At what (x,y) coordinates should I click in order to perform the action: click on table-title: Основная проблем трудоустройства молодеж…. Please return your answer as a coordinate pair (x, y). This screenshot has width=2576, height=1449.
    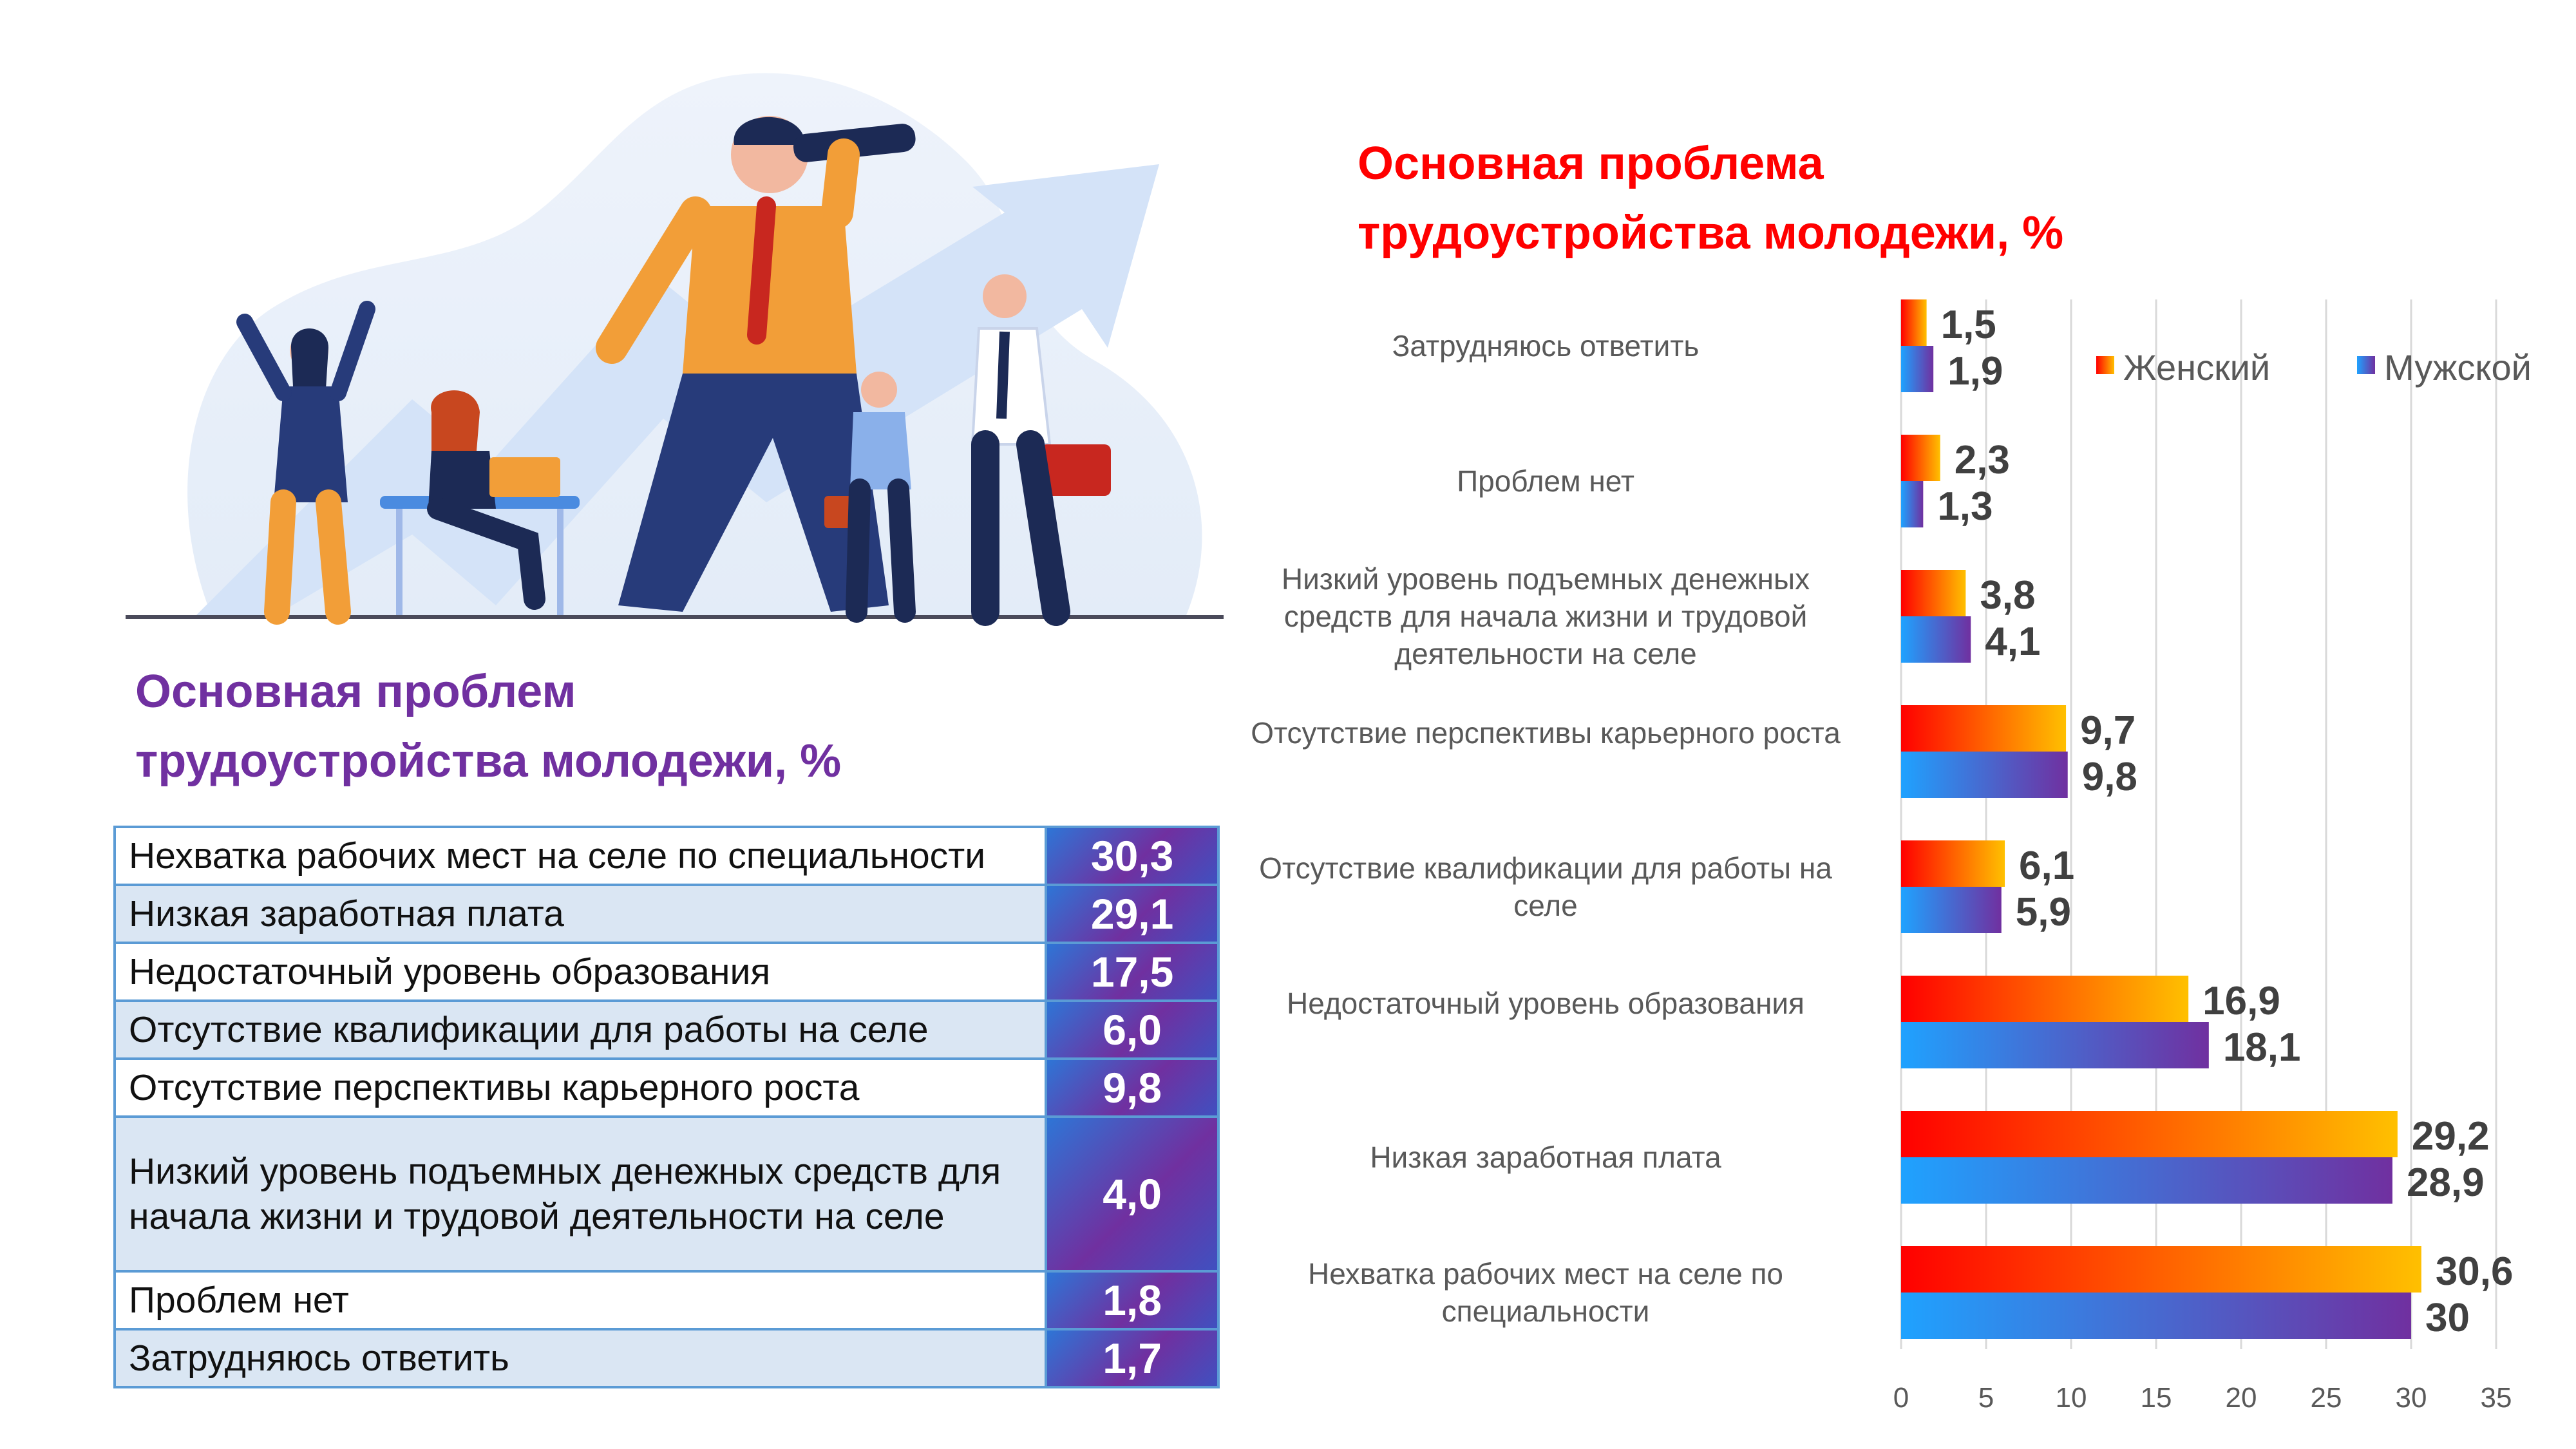
    Looking at the image, I should click on (683, 726).